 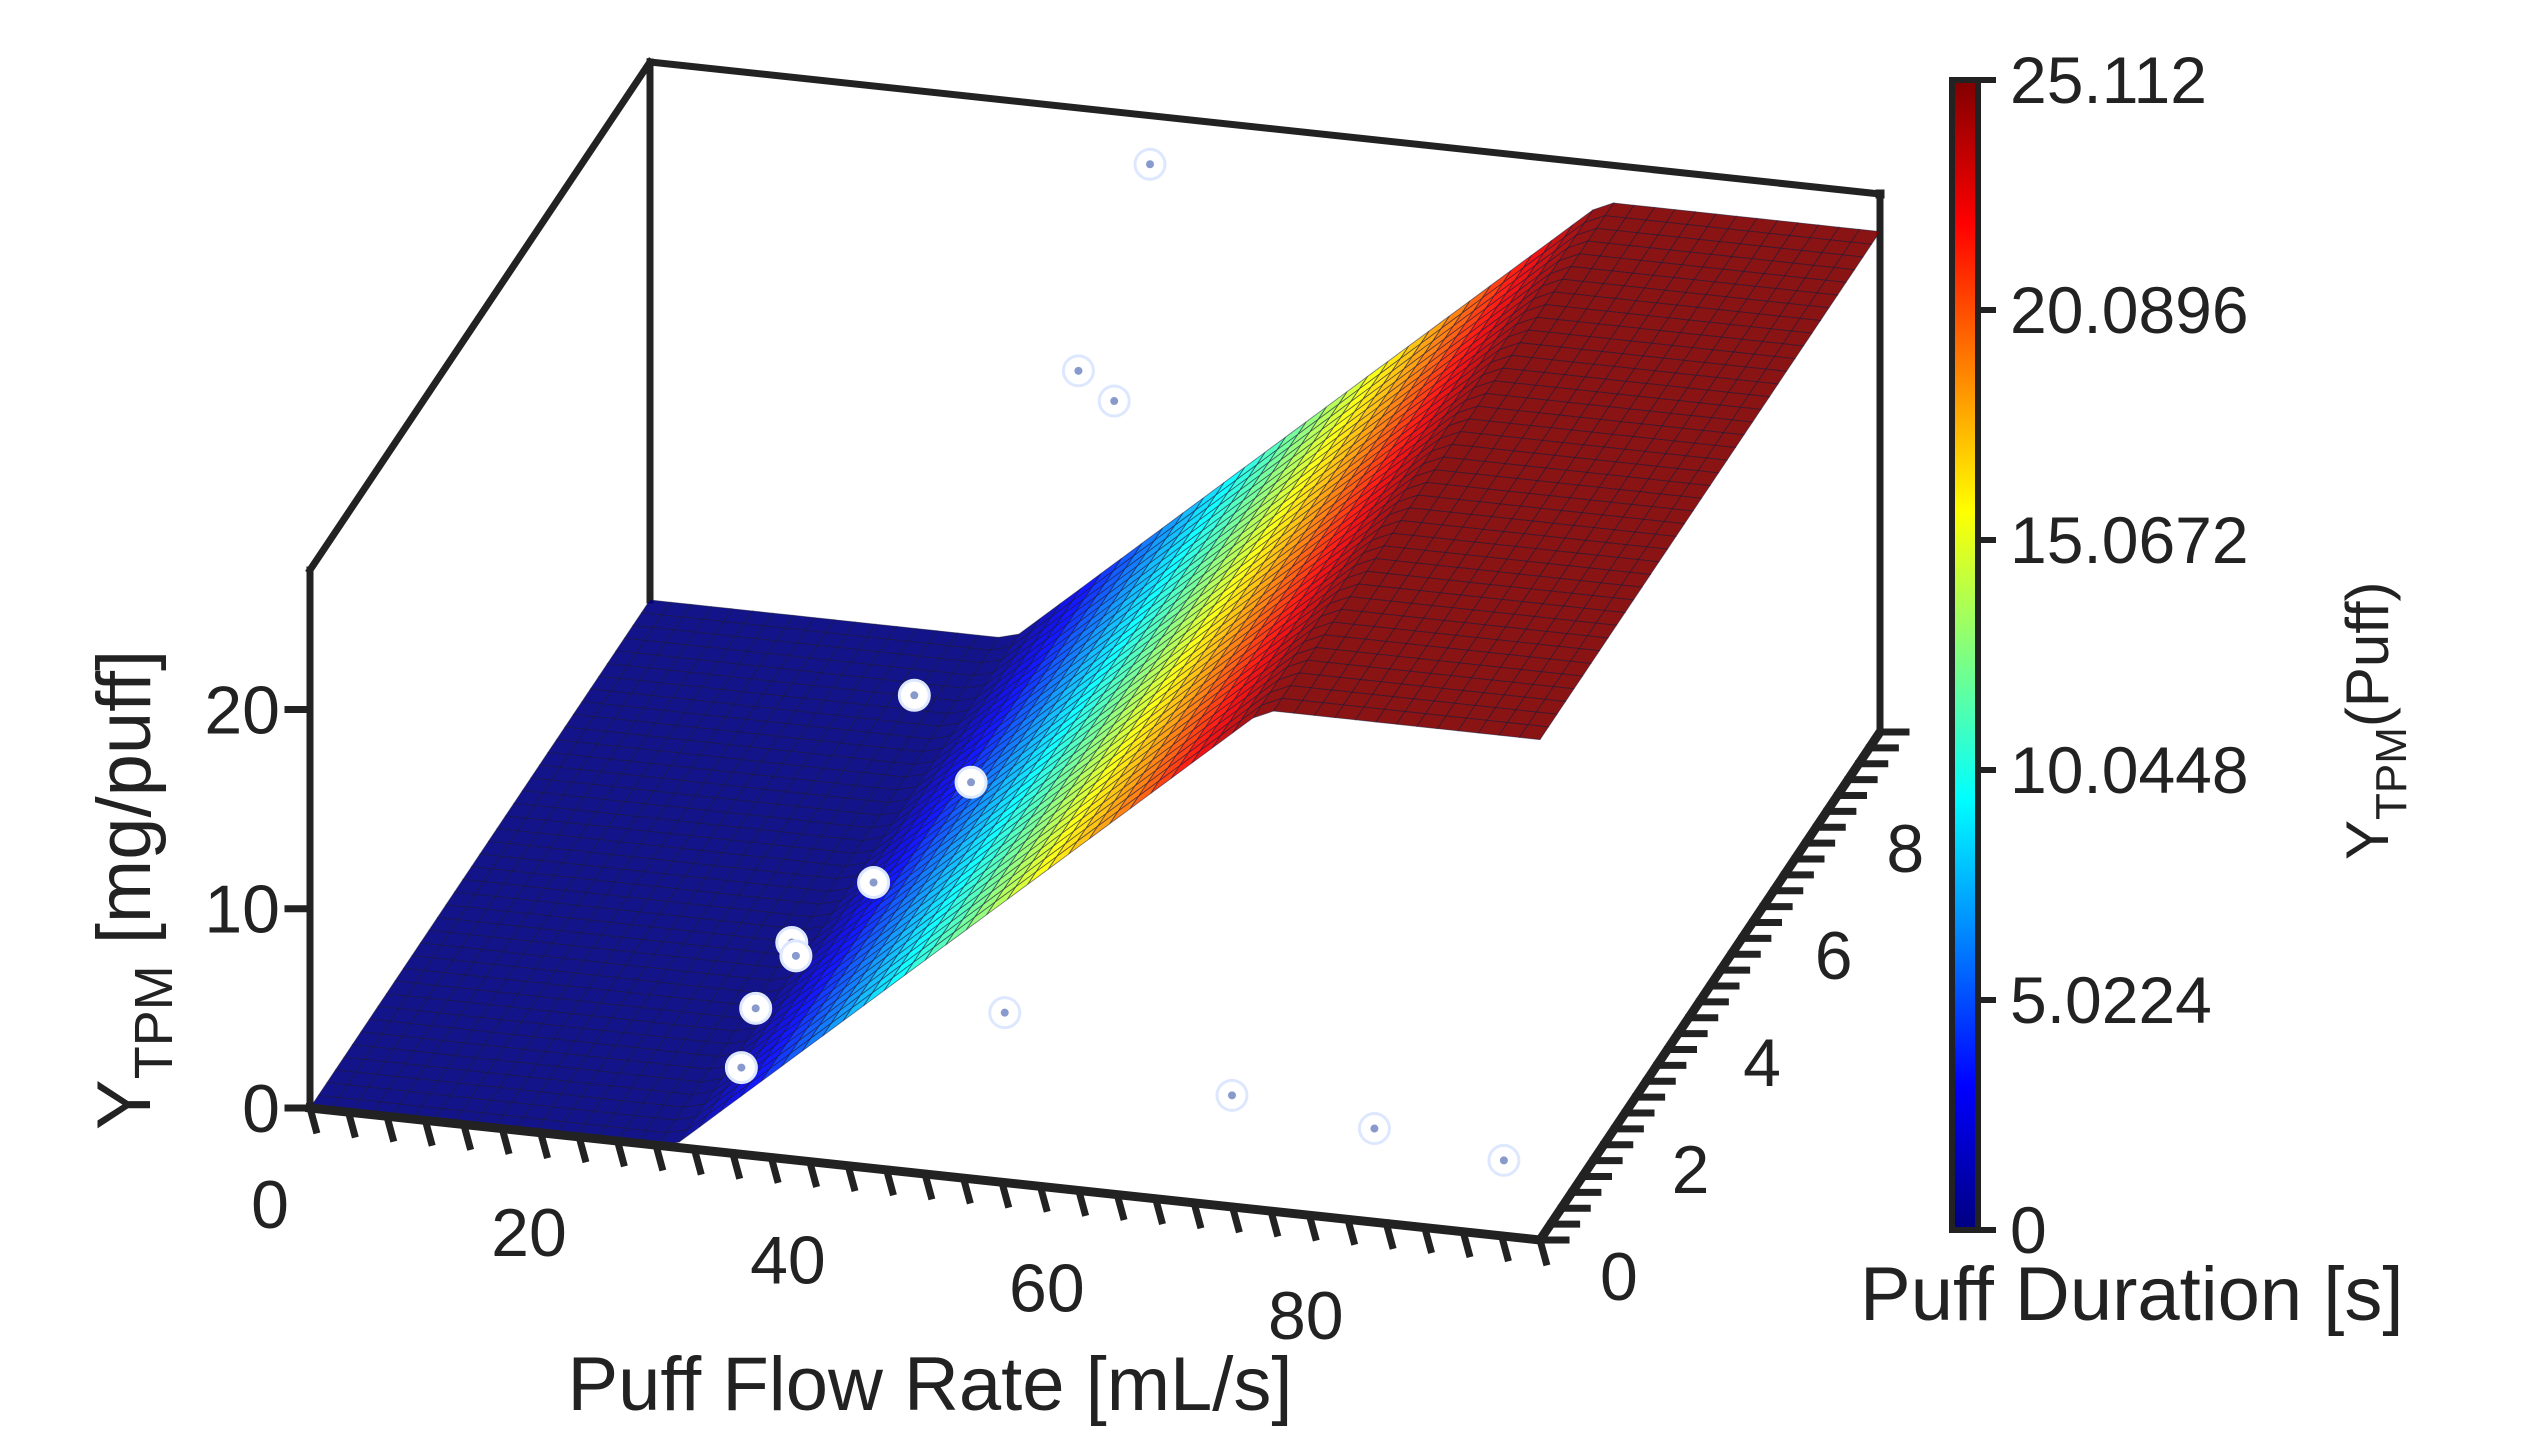 I want to click on colorbar-title-main: Y, so click(x=2367, y=840).